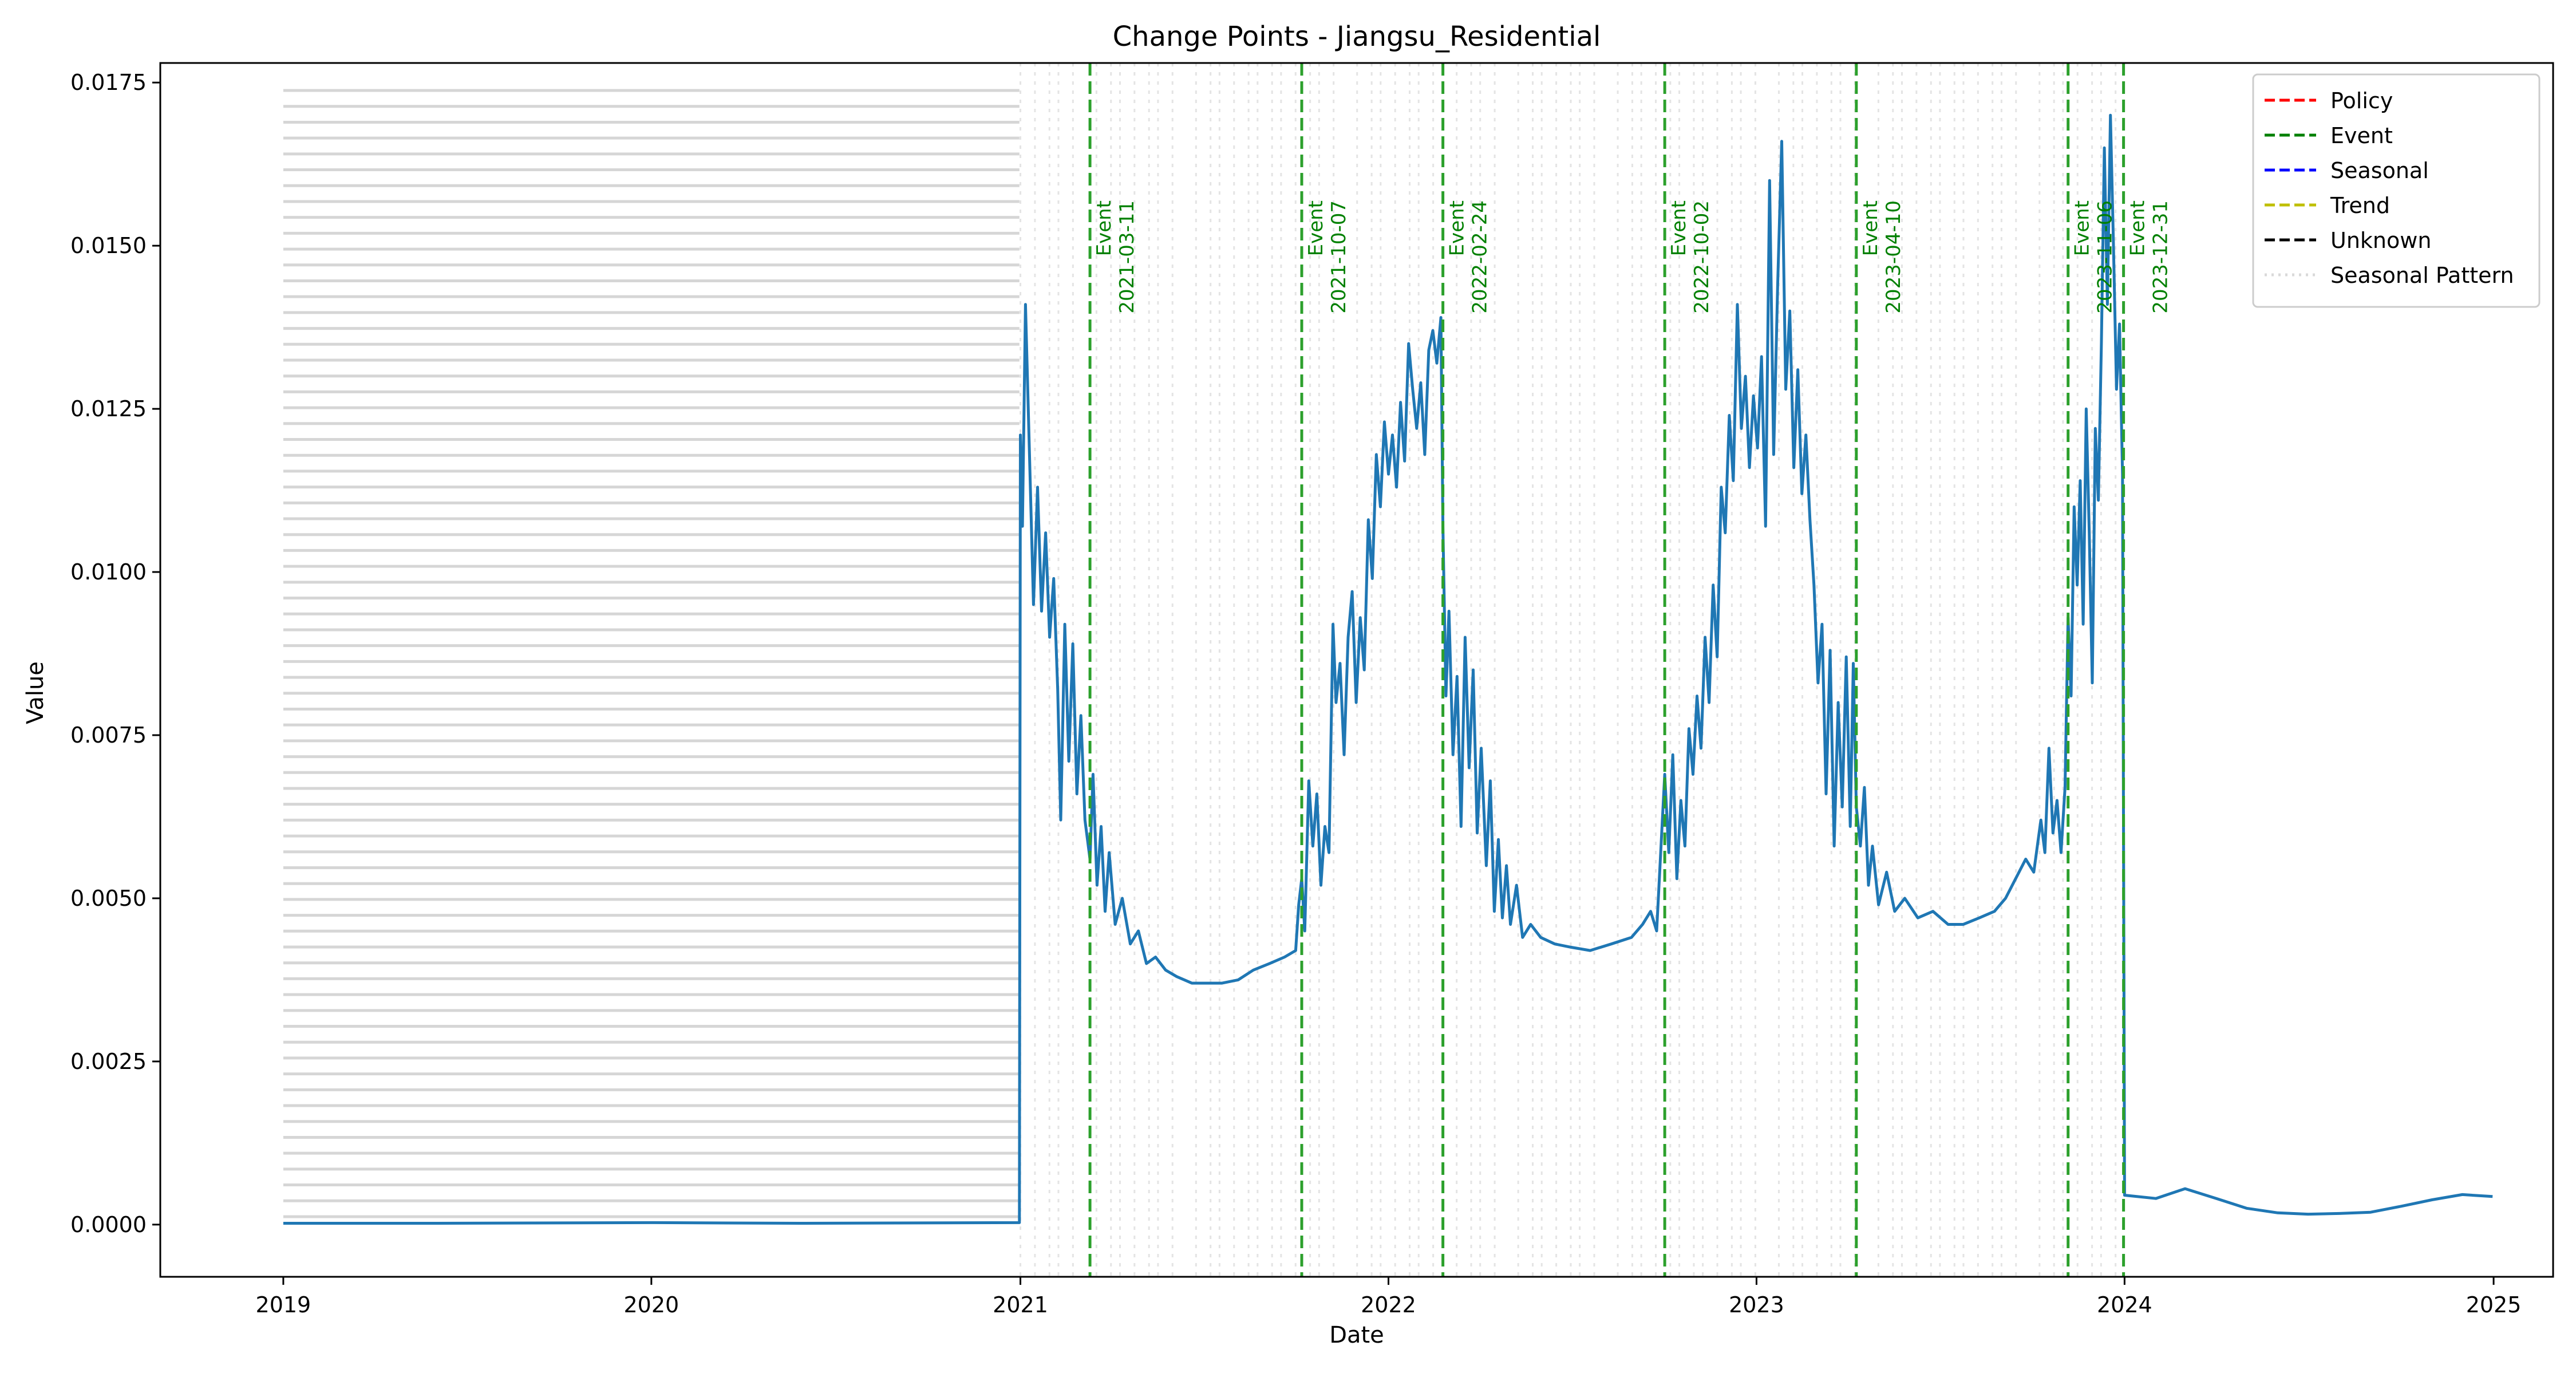  What do you see at coordinates (108, 1224) in the screenshot?
I see `y-tick-label: 0.0000` at bounding box center [108, 1224].